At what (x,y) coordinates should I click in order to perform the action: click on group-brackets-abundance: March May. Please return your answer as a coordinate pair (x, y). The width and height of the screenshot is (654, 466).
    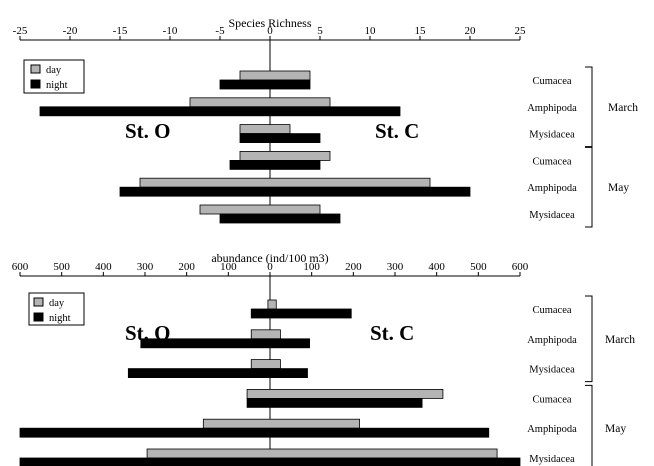
    Looking at the image, I should click on (610, 380).